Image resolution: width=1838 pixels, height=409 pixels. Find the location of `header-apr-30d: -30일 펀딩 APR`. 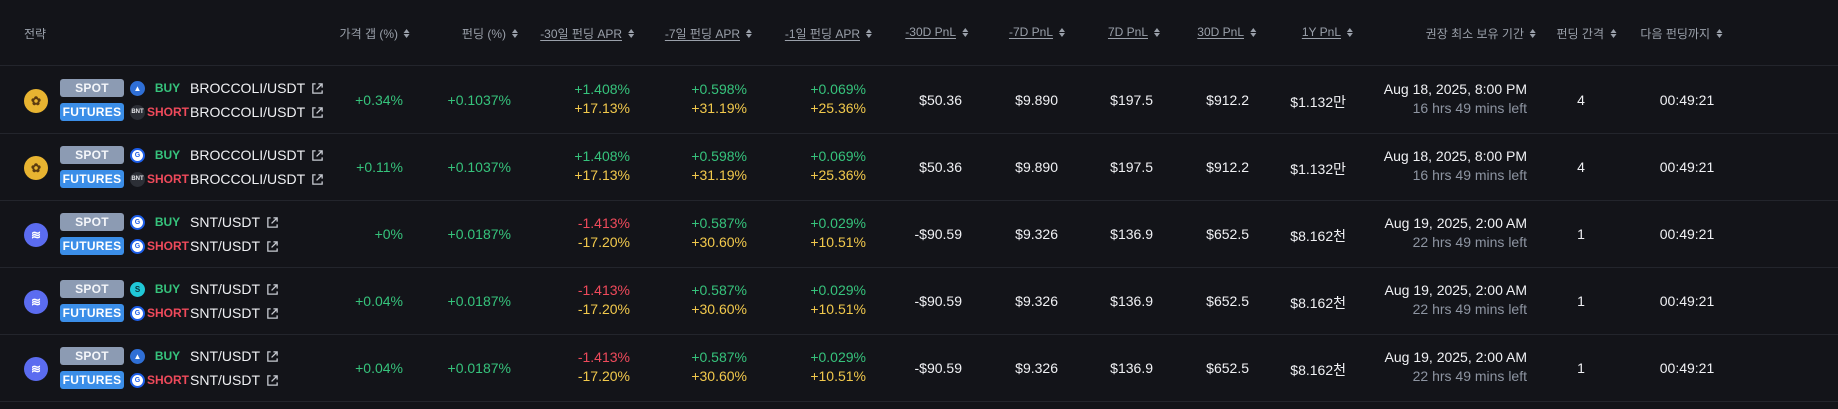

header-apr-30d: -30일 펀딩 APR is located at coordinates (587, 33).